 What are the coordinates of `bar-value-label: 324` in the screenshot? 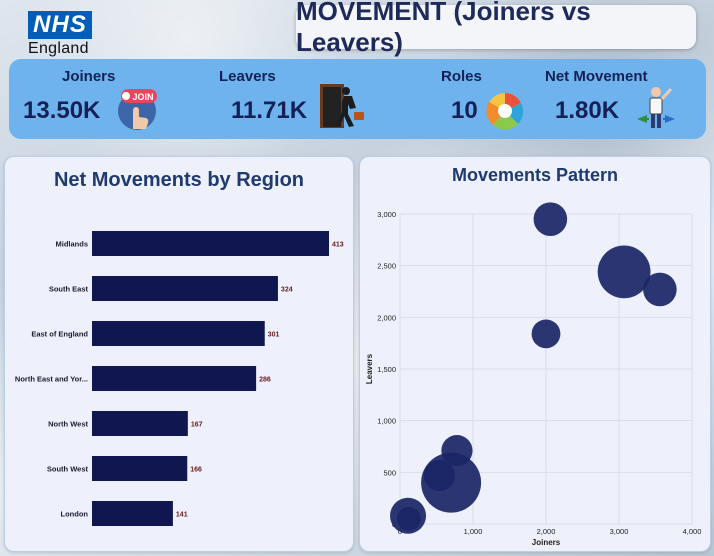 It's located at (287, 290).